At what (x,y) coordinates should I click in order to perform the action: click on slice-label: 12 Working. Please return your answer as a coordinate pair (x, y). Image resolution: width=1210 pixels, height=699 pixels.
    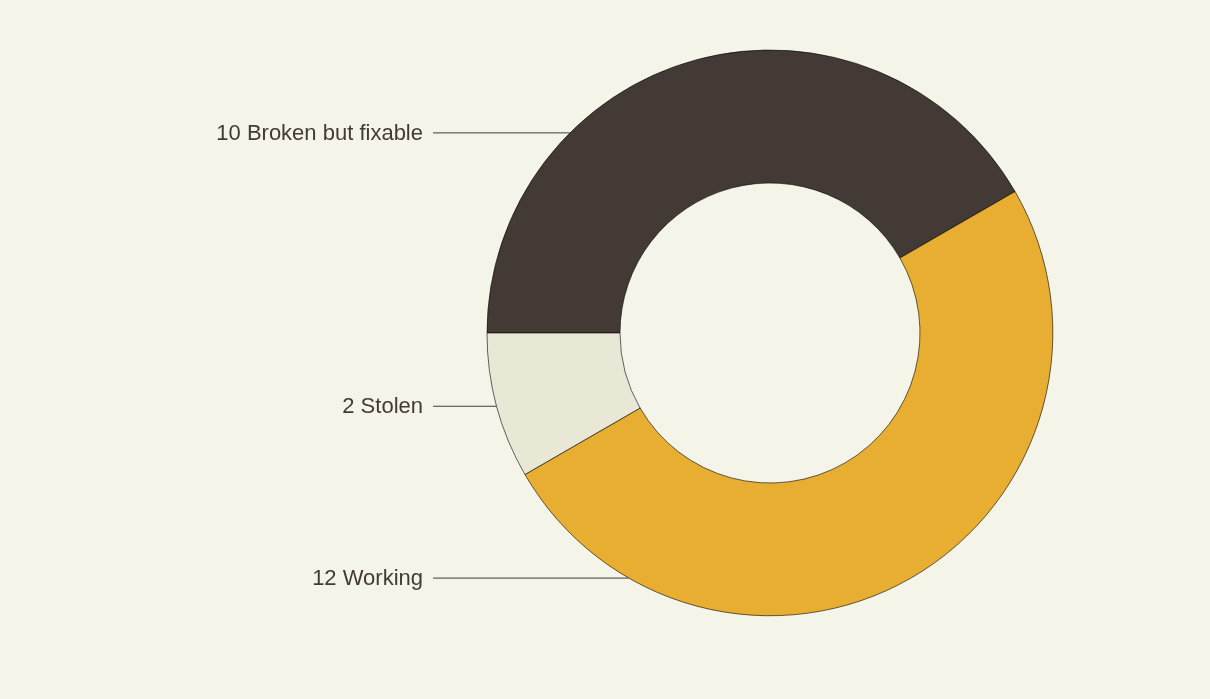
    Looking at the image, I should click on (367, 578).